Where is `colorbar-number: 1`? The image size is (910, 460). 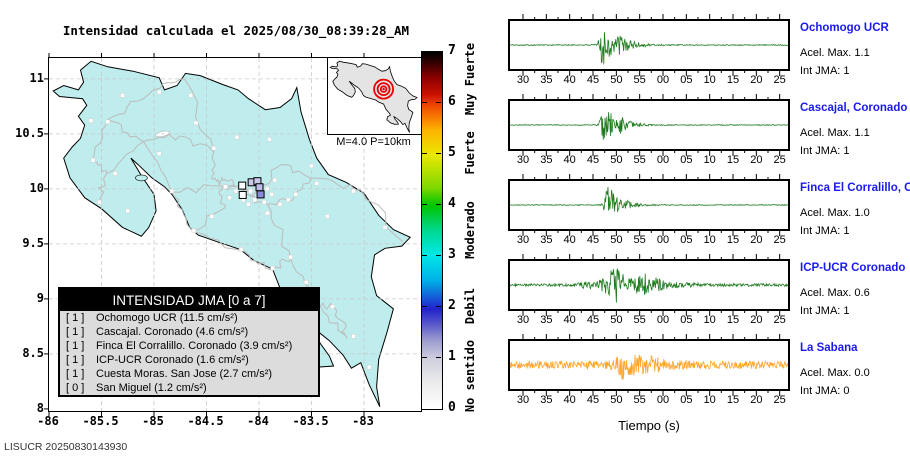 colorbar-number: 1 is located at coordinates (452, 356).